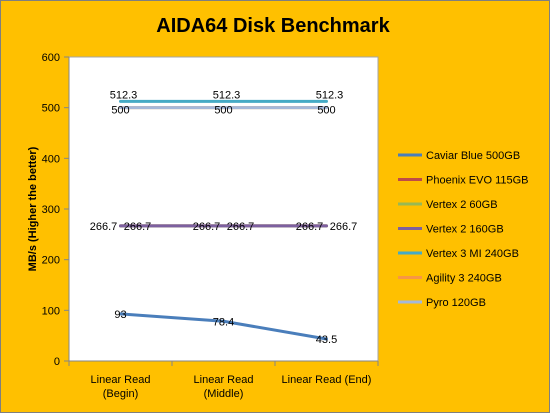 This screenshot has height=413, width=550. Describe the element at coordinates (51, 261) in the screenshot. I see `y-tick-label: 200` at that location.